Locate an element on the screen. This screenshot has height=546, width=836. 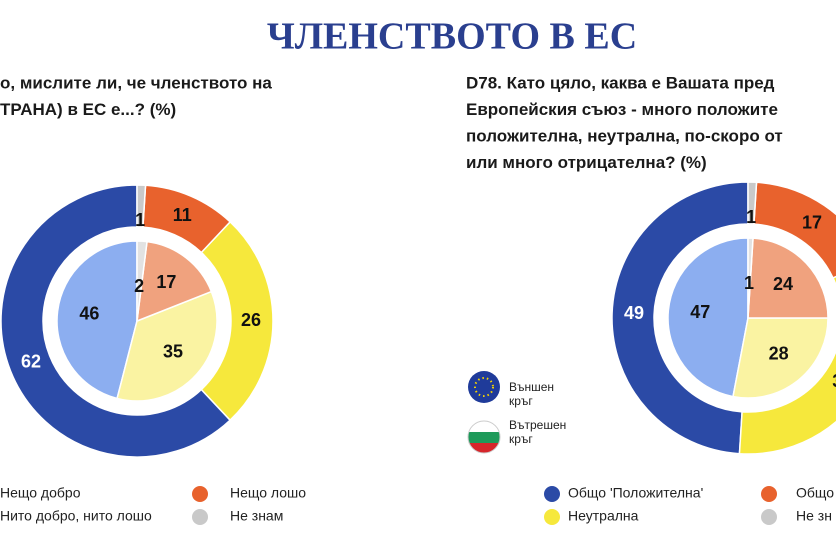
title: ЧЛЕНСТВОТО В ЕС is located at coordinates (452, 37).